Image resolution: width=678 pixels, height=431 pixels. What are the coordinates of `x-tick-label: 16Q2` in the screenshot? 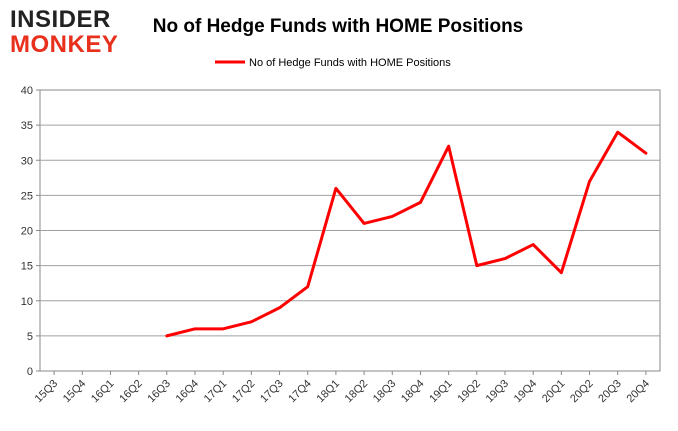 It's located at (131, 392).